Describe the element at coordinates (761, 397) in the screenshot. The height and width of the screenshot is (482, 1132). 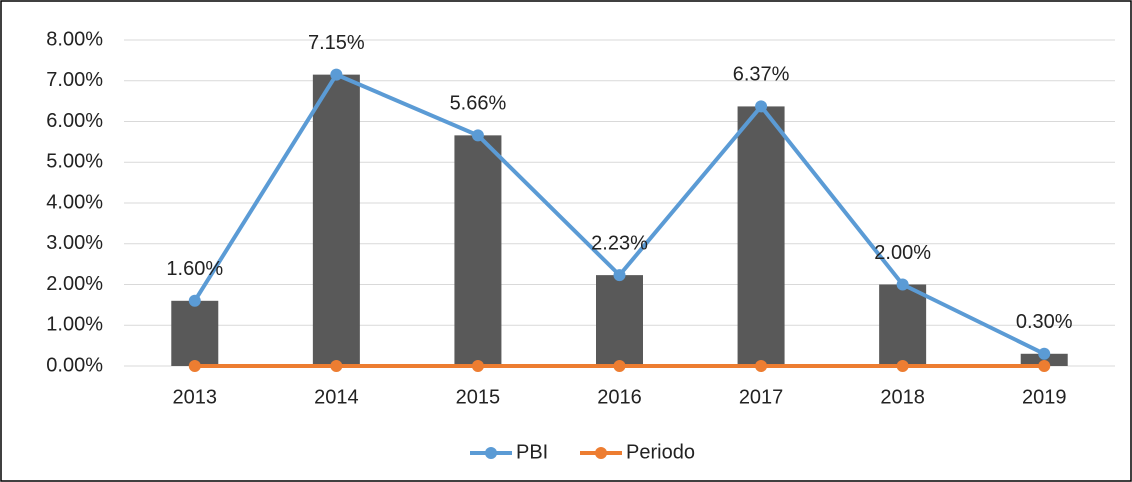
I see `x-tick-label: 2017` at that location.